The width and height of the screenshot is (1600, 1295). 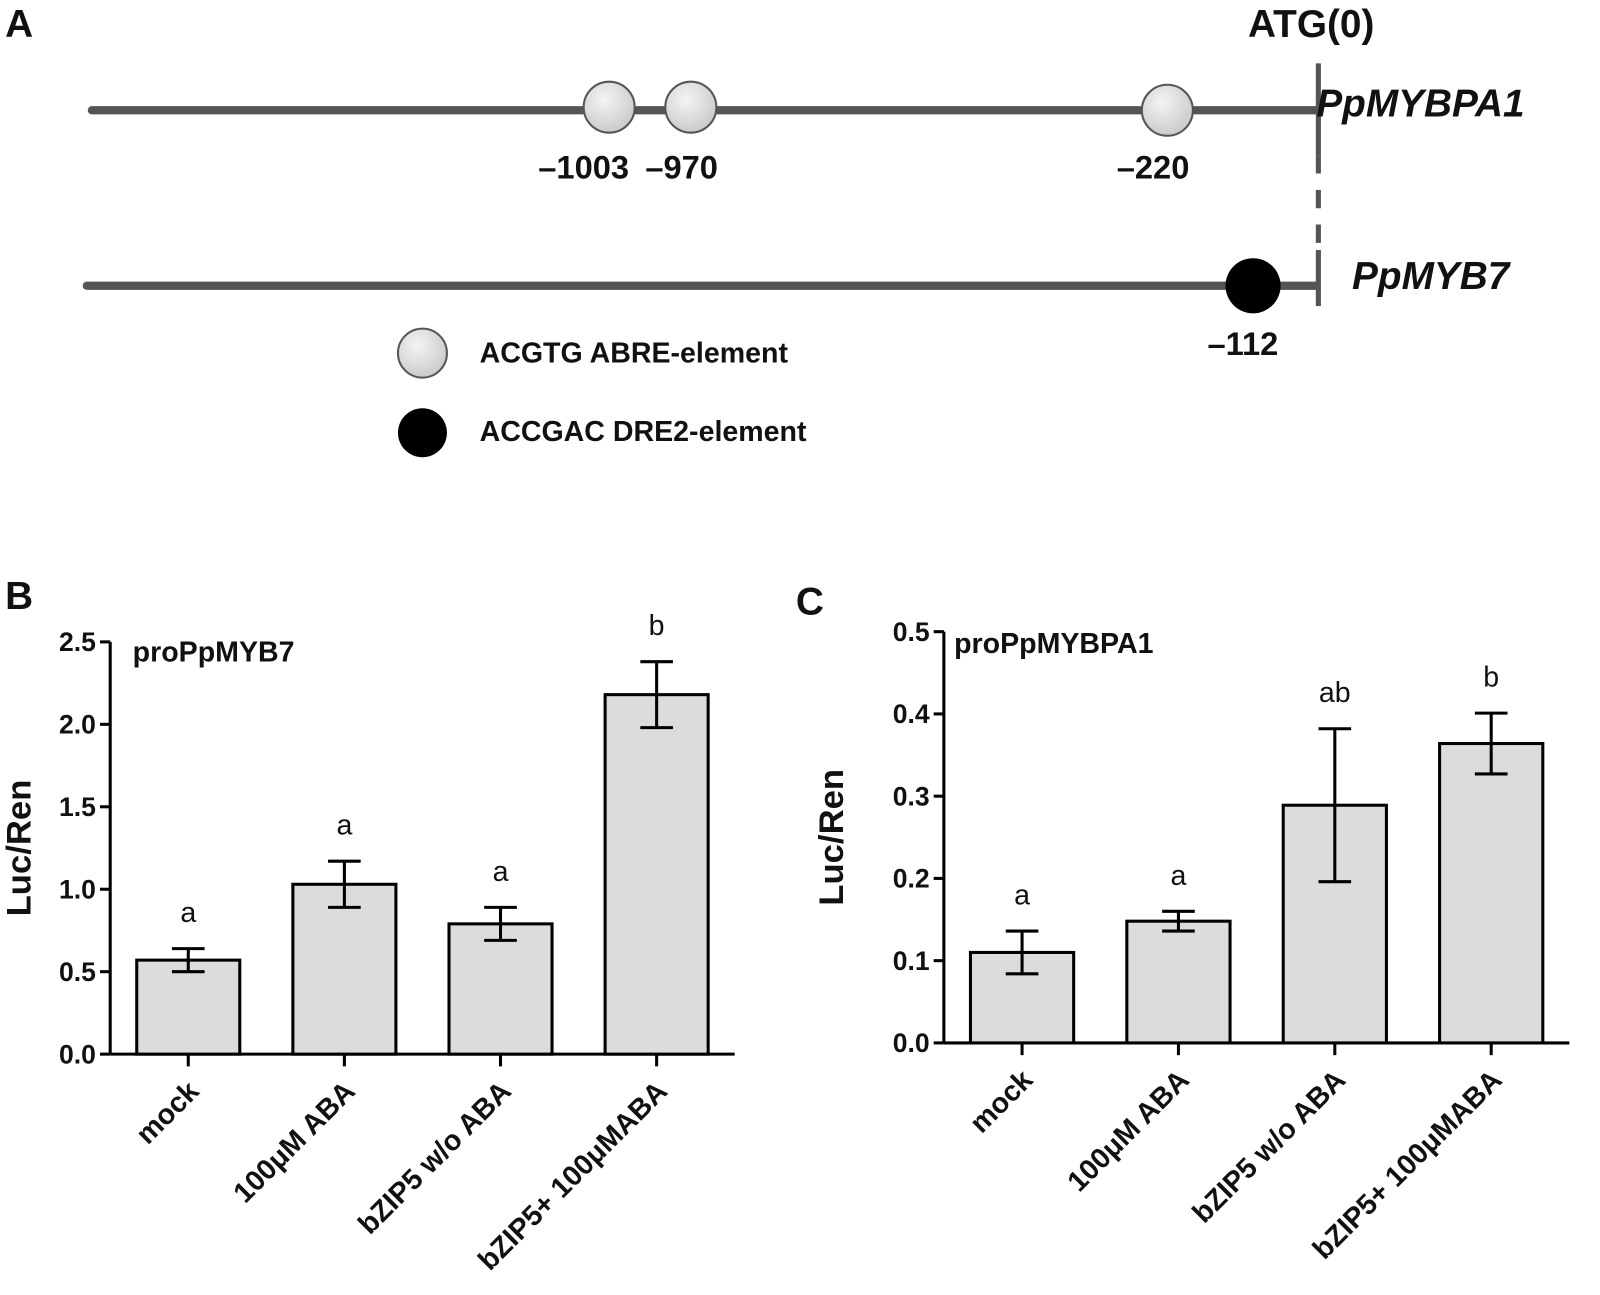 What do you see at coordinates (77, 807) in the screenshot?
I see `y-tick-label: 1.5` at bounding box center [77, 807].